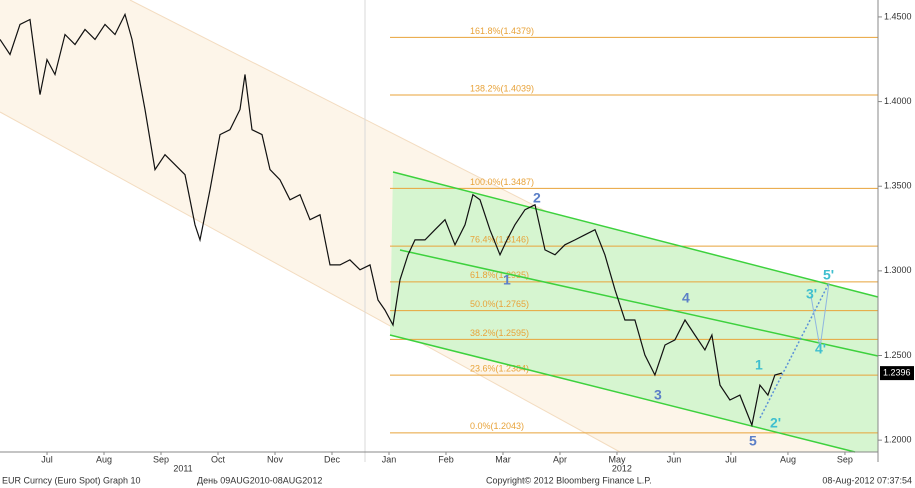 Image resolution: width=915 pixels, height=488 pixels. Describe the element at coordinates (898, 440) in the screenshot. I see `y-tick-label: 1.2000` at that location.